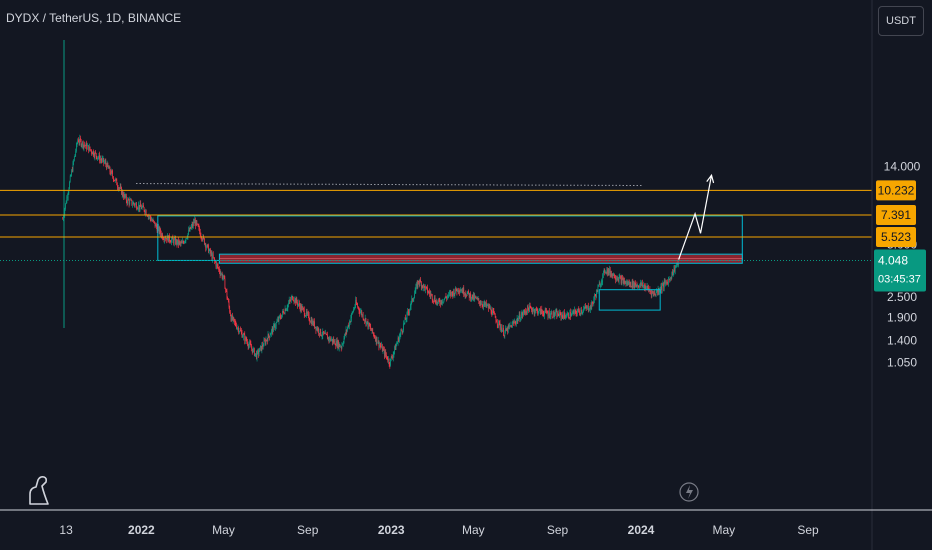  Describe the element at coordinates (902, 341) in the screenshot. I see `y-tick-label-4: 1.400` at that location.